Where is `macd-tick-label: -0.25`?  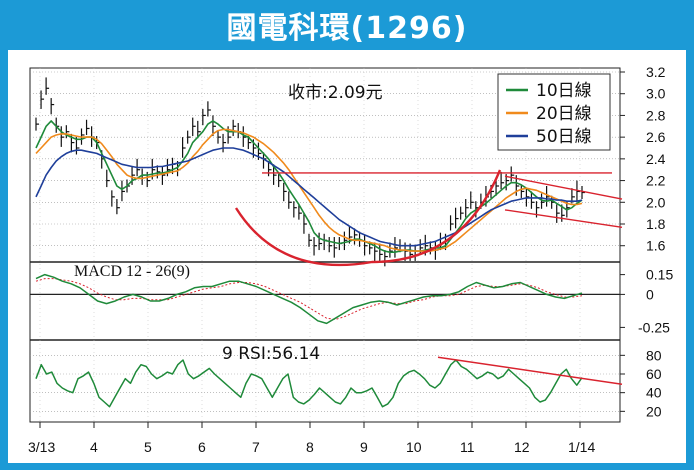
macd-tick-label: -0.25 is located at coordinates (654, 327).